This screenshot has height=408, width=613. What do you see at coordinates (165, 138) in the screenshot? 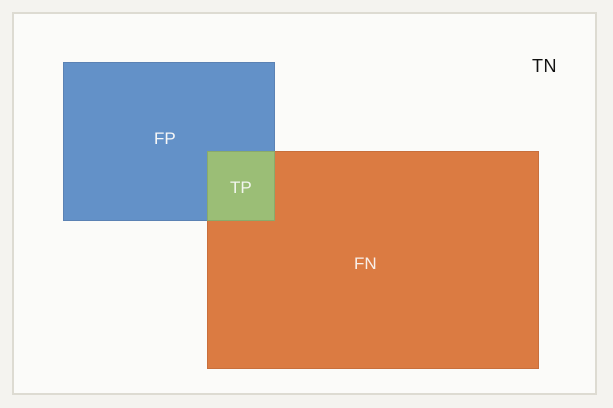
I see `fp-label: FP` at bounding box center [165, 138].